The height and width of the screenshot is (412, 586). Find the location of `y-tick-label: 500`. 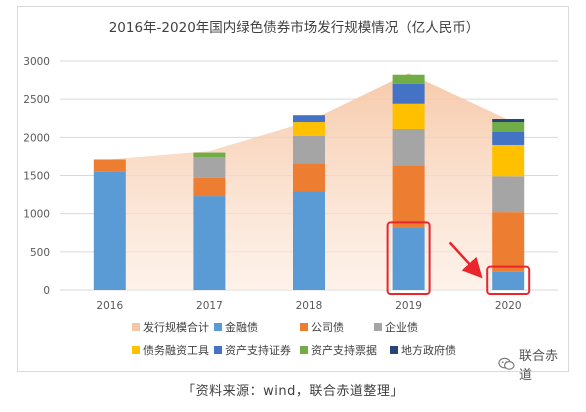

y-tick-label: 500 is located at coordinates (40, 253).